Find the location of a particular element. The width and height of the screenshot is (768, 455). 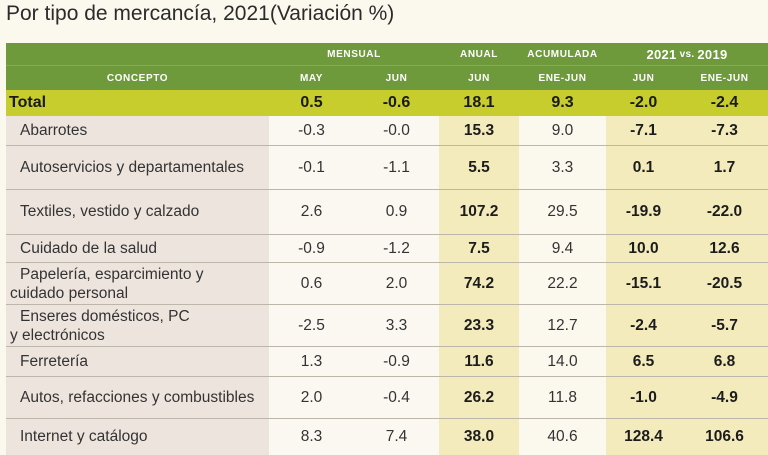

cell-vs-ene-jun: 106.6 is located at coordinates (724, 437).